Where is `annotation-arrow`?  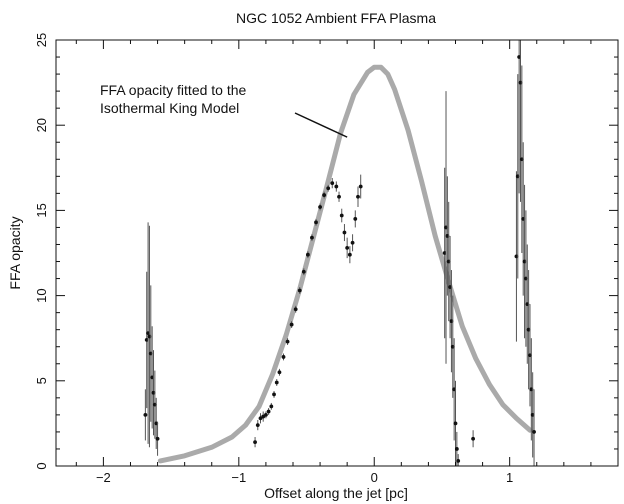
annotation-arrow is located at coordinates (321, 125).